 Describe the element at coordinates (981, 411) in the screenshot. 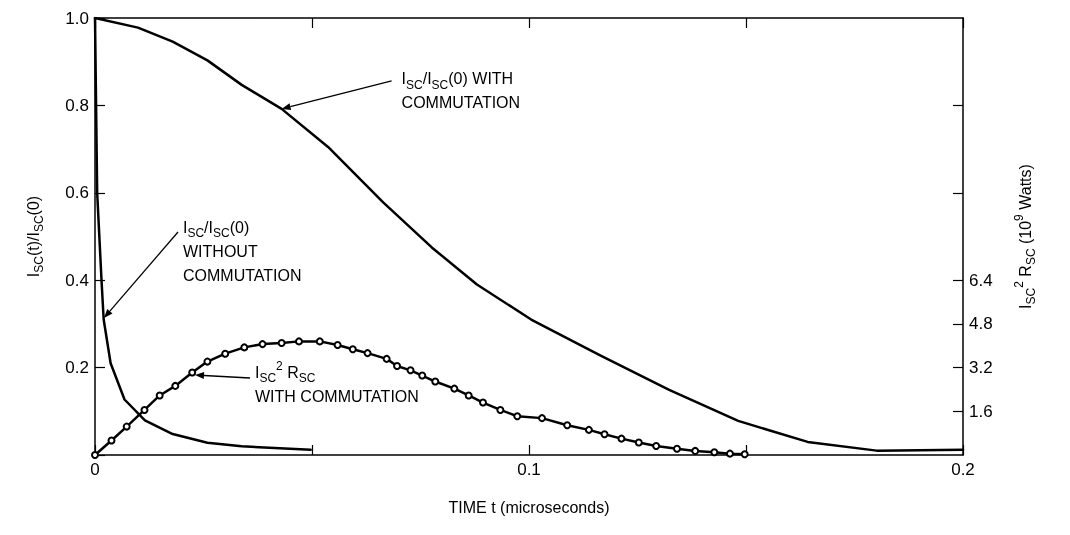

I see `y2-tick-label: 1.6` at that location.